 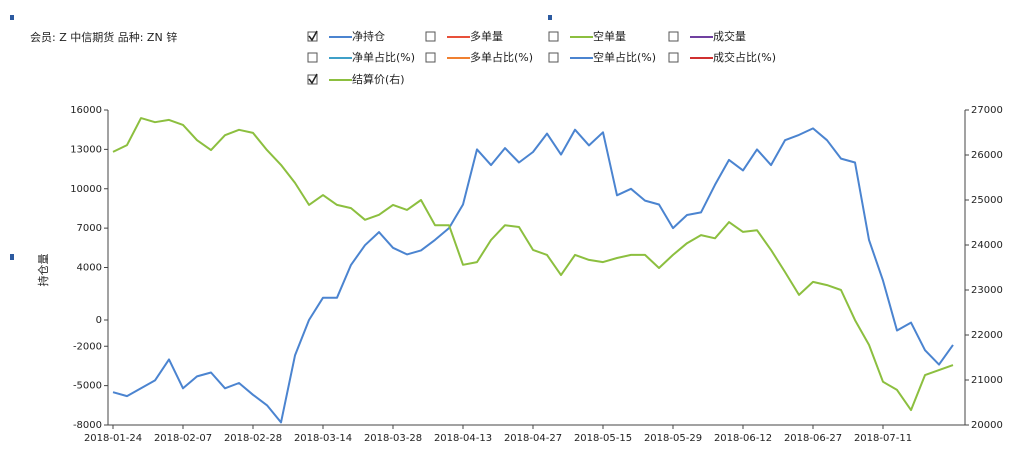 What do you see at coordinates (87, 346) in the screenshot?
I see `y-tick-label: -2000` at bounding box center [87, 346].